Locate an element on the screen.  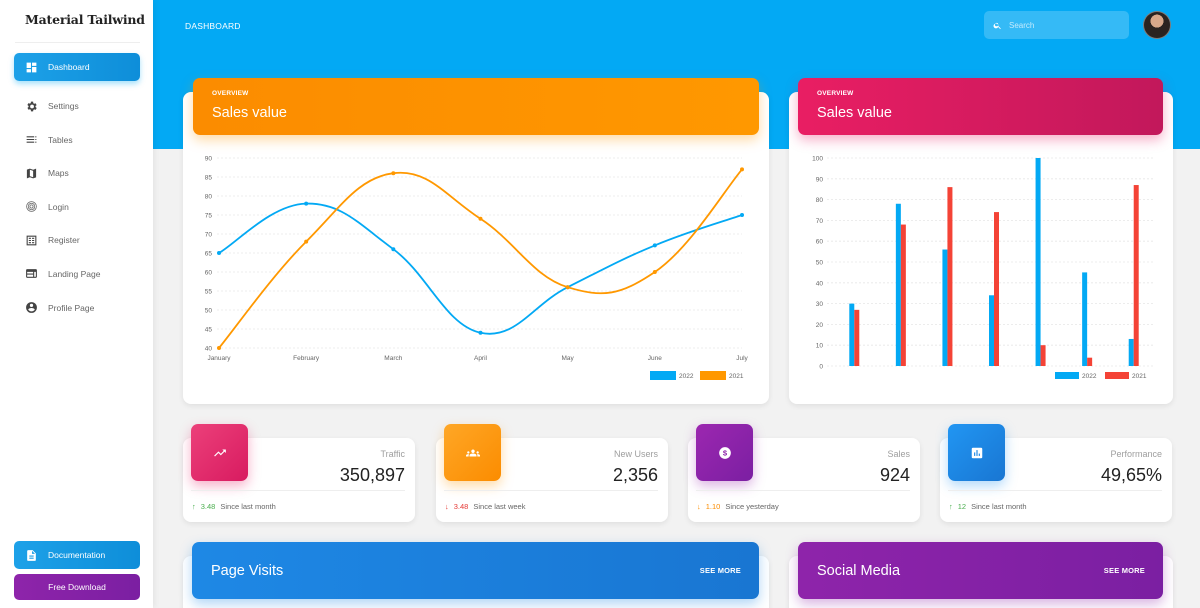
stat-footer: ↓ 3.48 Since last week is located at coordinates (485, 506).